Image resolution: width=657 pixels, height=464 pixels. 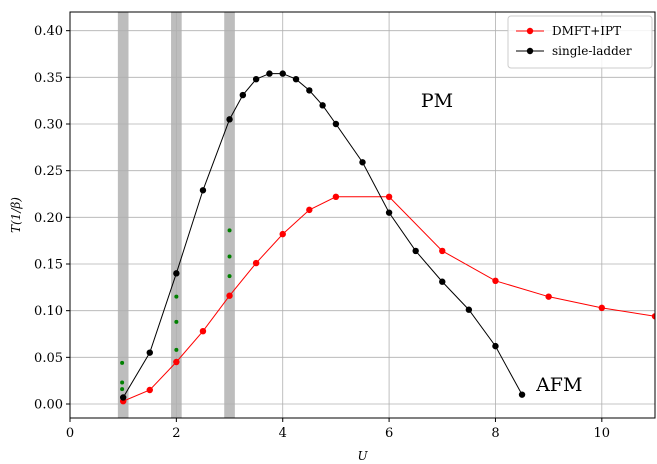 I want to click on y-tick-label: 0.10, so click(x=48, y=311).